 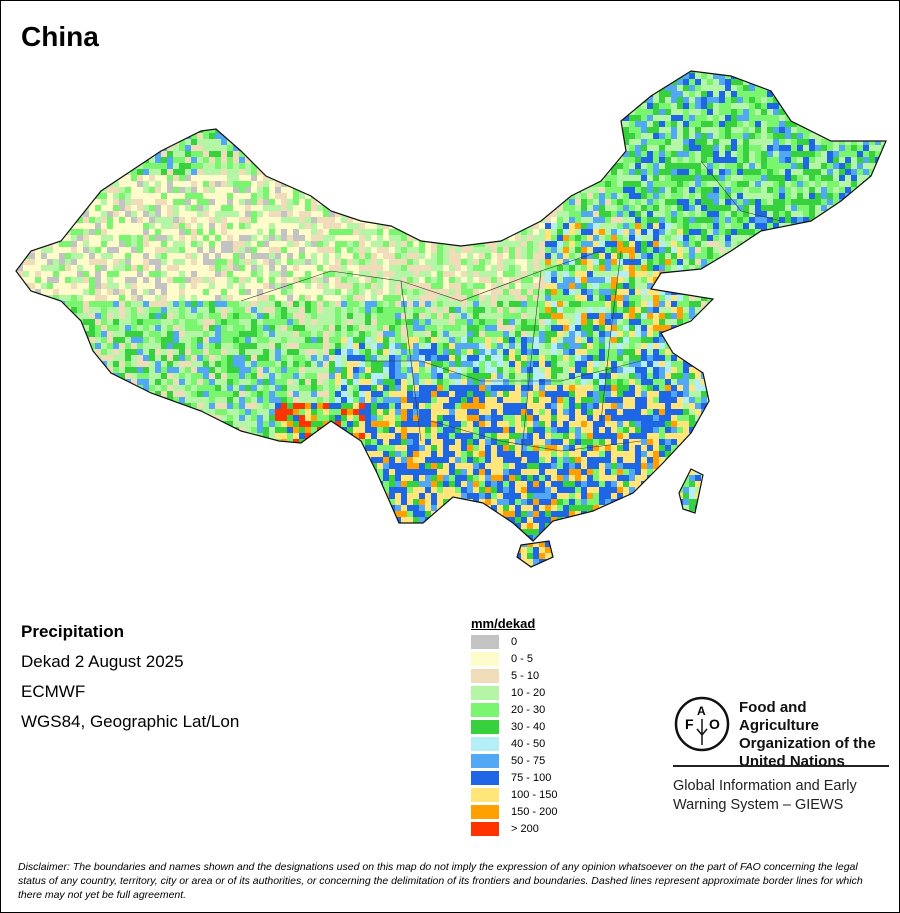 I want to click on program-line: Global Information and Early, so click(x=765, y=786).